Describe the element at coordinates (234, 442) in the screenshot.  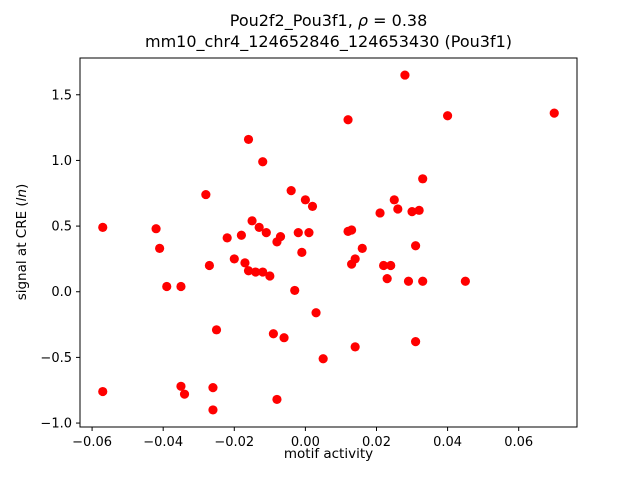
I see `x-tick-label: −0.02` at that location.